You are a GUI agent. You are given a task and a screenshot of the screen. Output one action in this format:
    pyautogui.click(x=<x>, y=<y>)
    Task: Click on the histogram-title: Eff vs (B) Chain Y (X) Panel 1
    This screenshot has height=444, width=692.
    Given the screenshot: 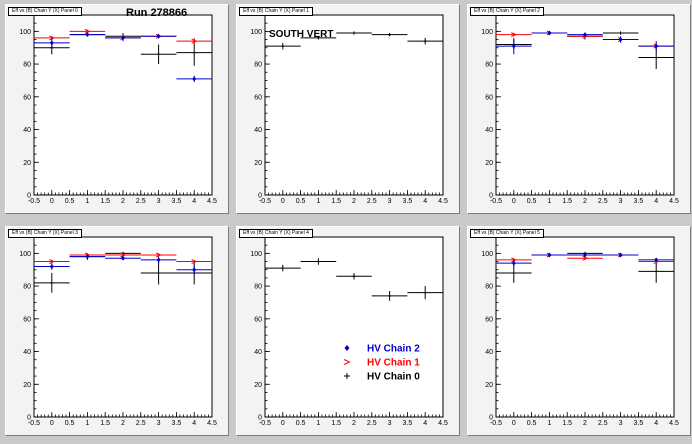 What is the action you would take?
    pyautogui.click(x=276, y=11)
    